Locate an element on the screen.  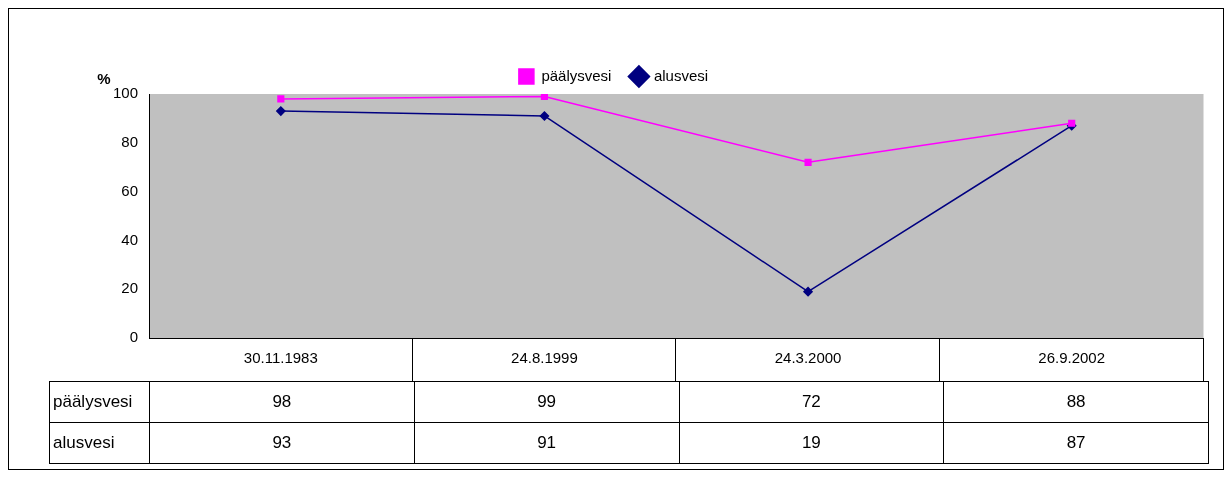
data-label: 19 is located at coordinates (811, 443).